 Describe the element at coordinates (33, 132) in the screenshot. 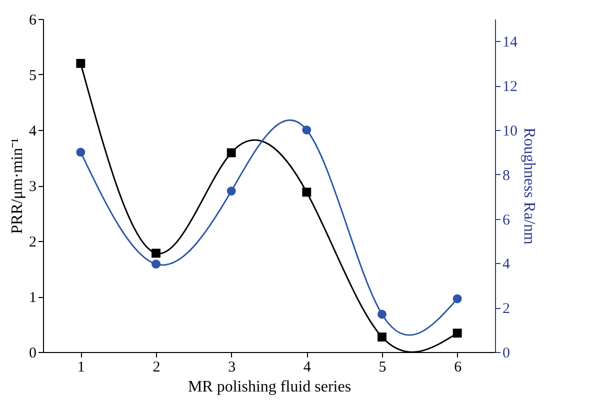

I see `y-tick-label: 4` at that location.